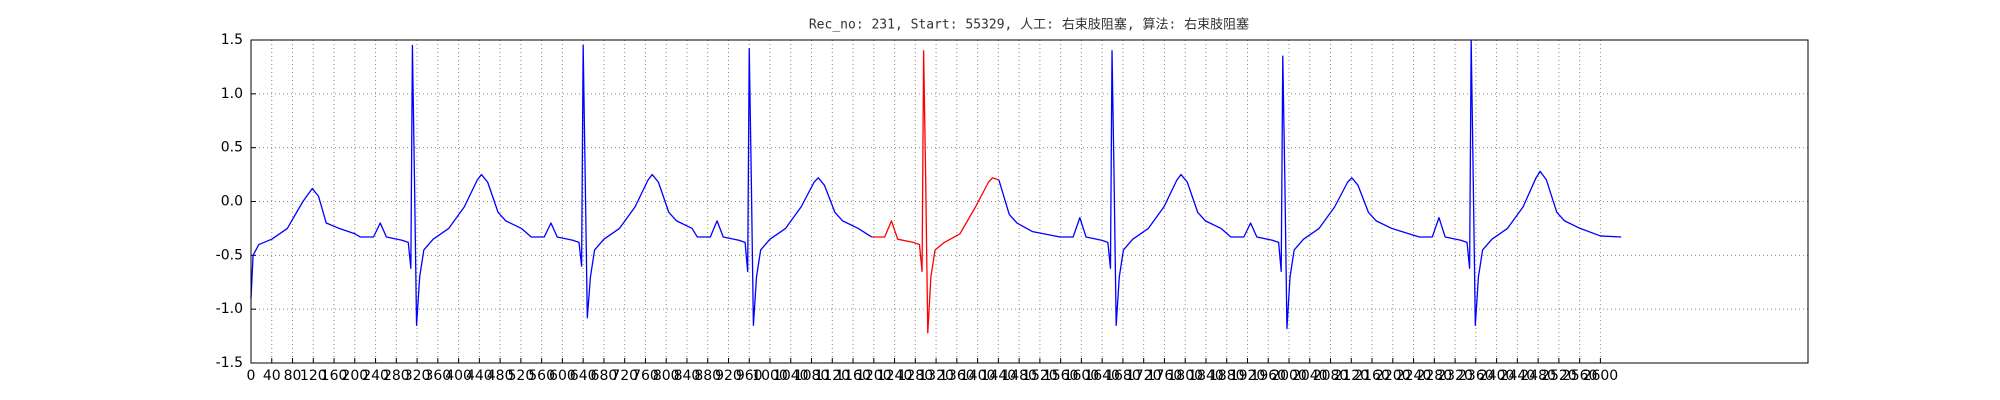 Image resolution: width=2000 pixels, height=400 pixels. What do you see at coordinates (707, 376) in the screenshot?
I see `x-tick-label: 880` at bounding box center [707, 376].